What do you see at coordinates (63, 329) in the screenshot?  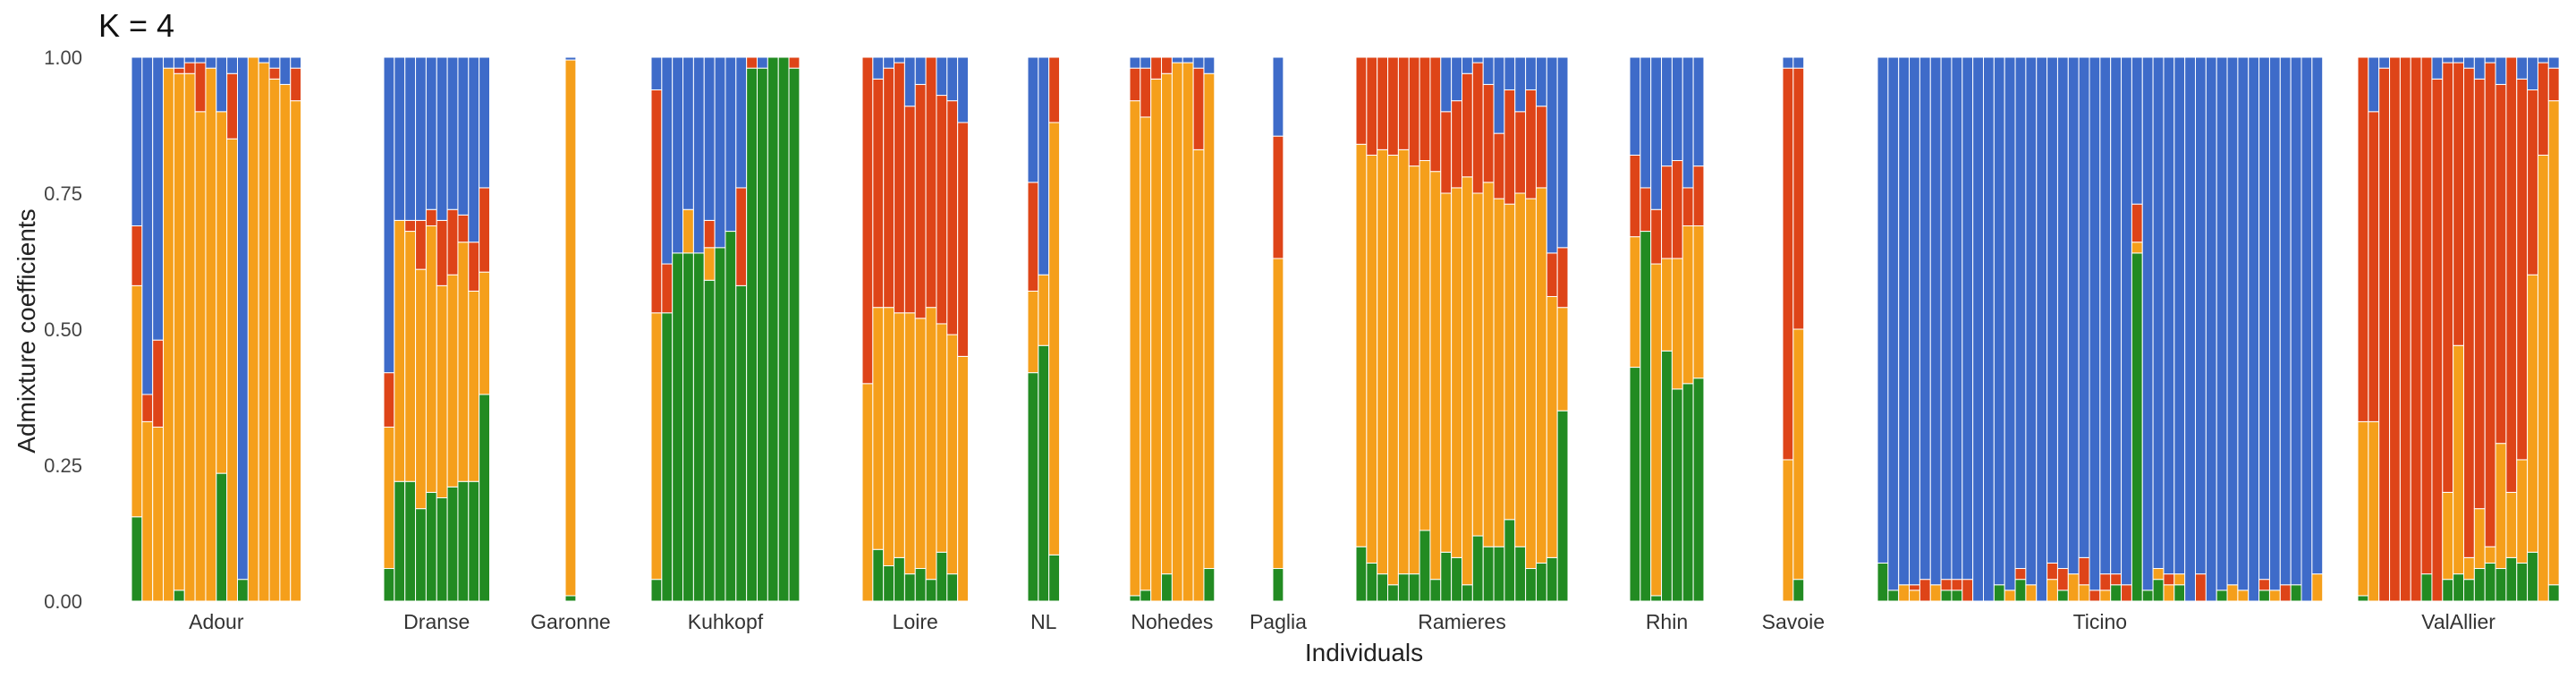 I see `y-tick-label: 0.50` at bounding box center [63, 329].